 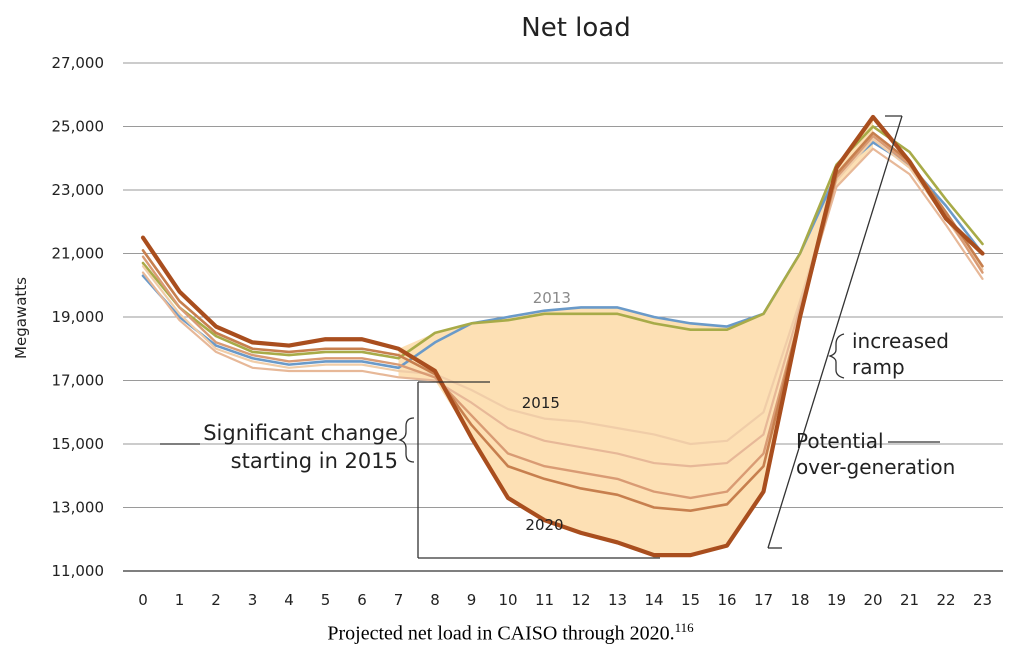 I want to click on annotation-significant-change: Significant change starting in 2015, so click(x=410, y=470).